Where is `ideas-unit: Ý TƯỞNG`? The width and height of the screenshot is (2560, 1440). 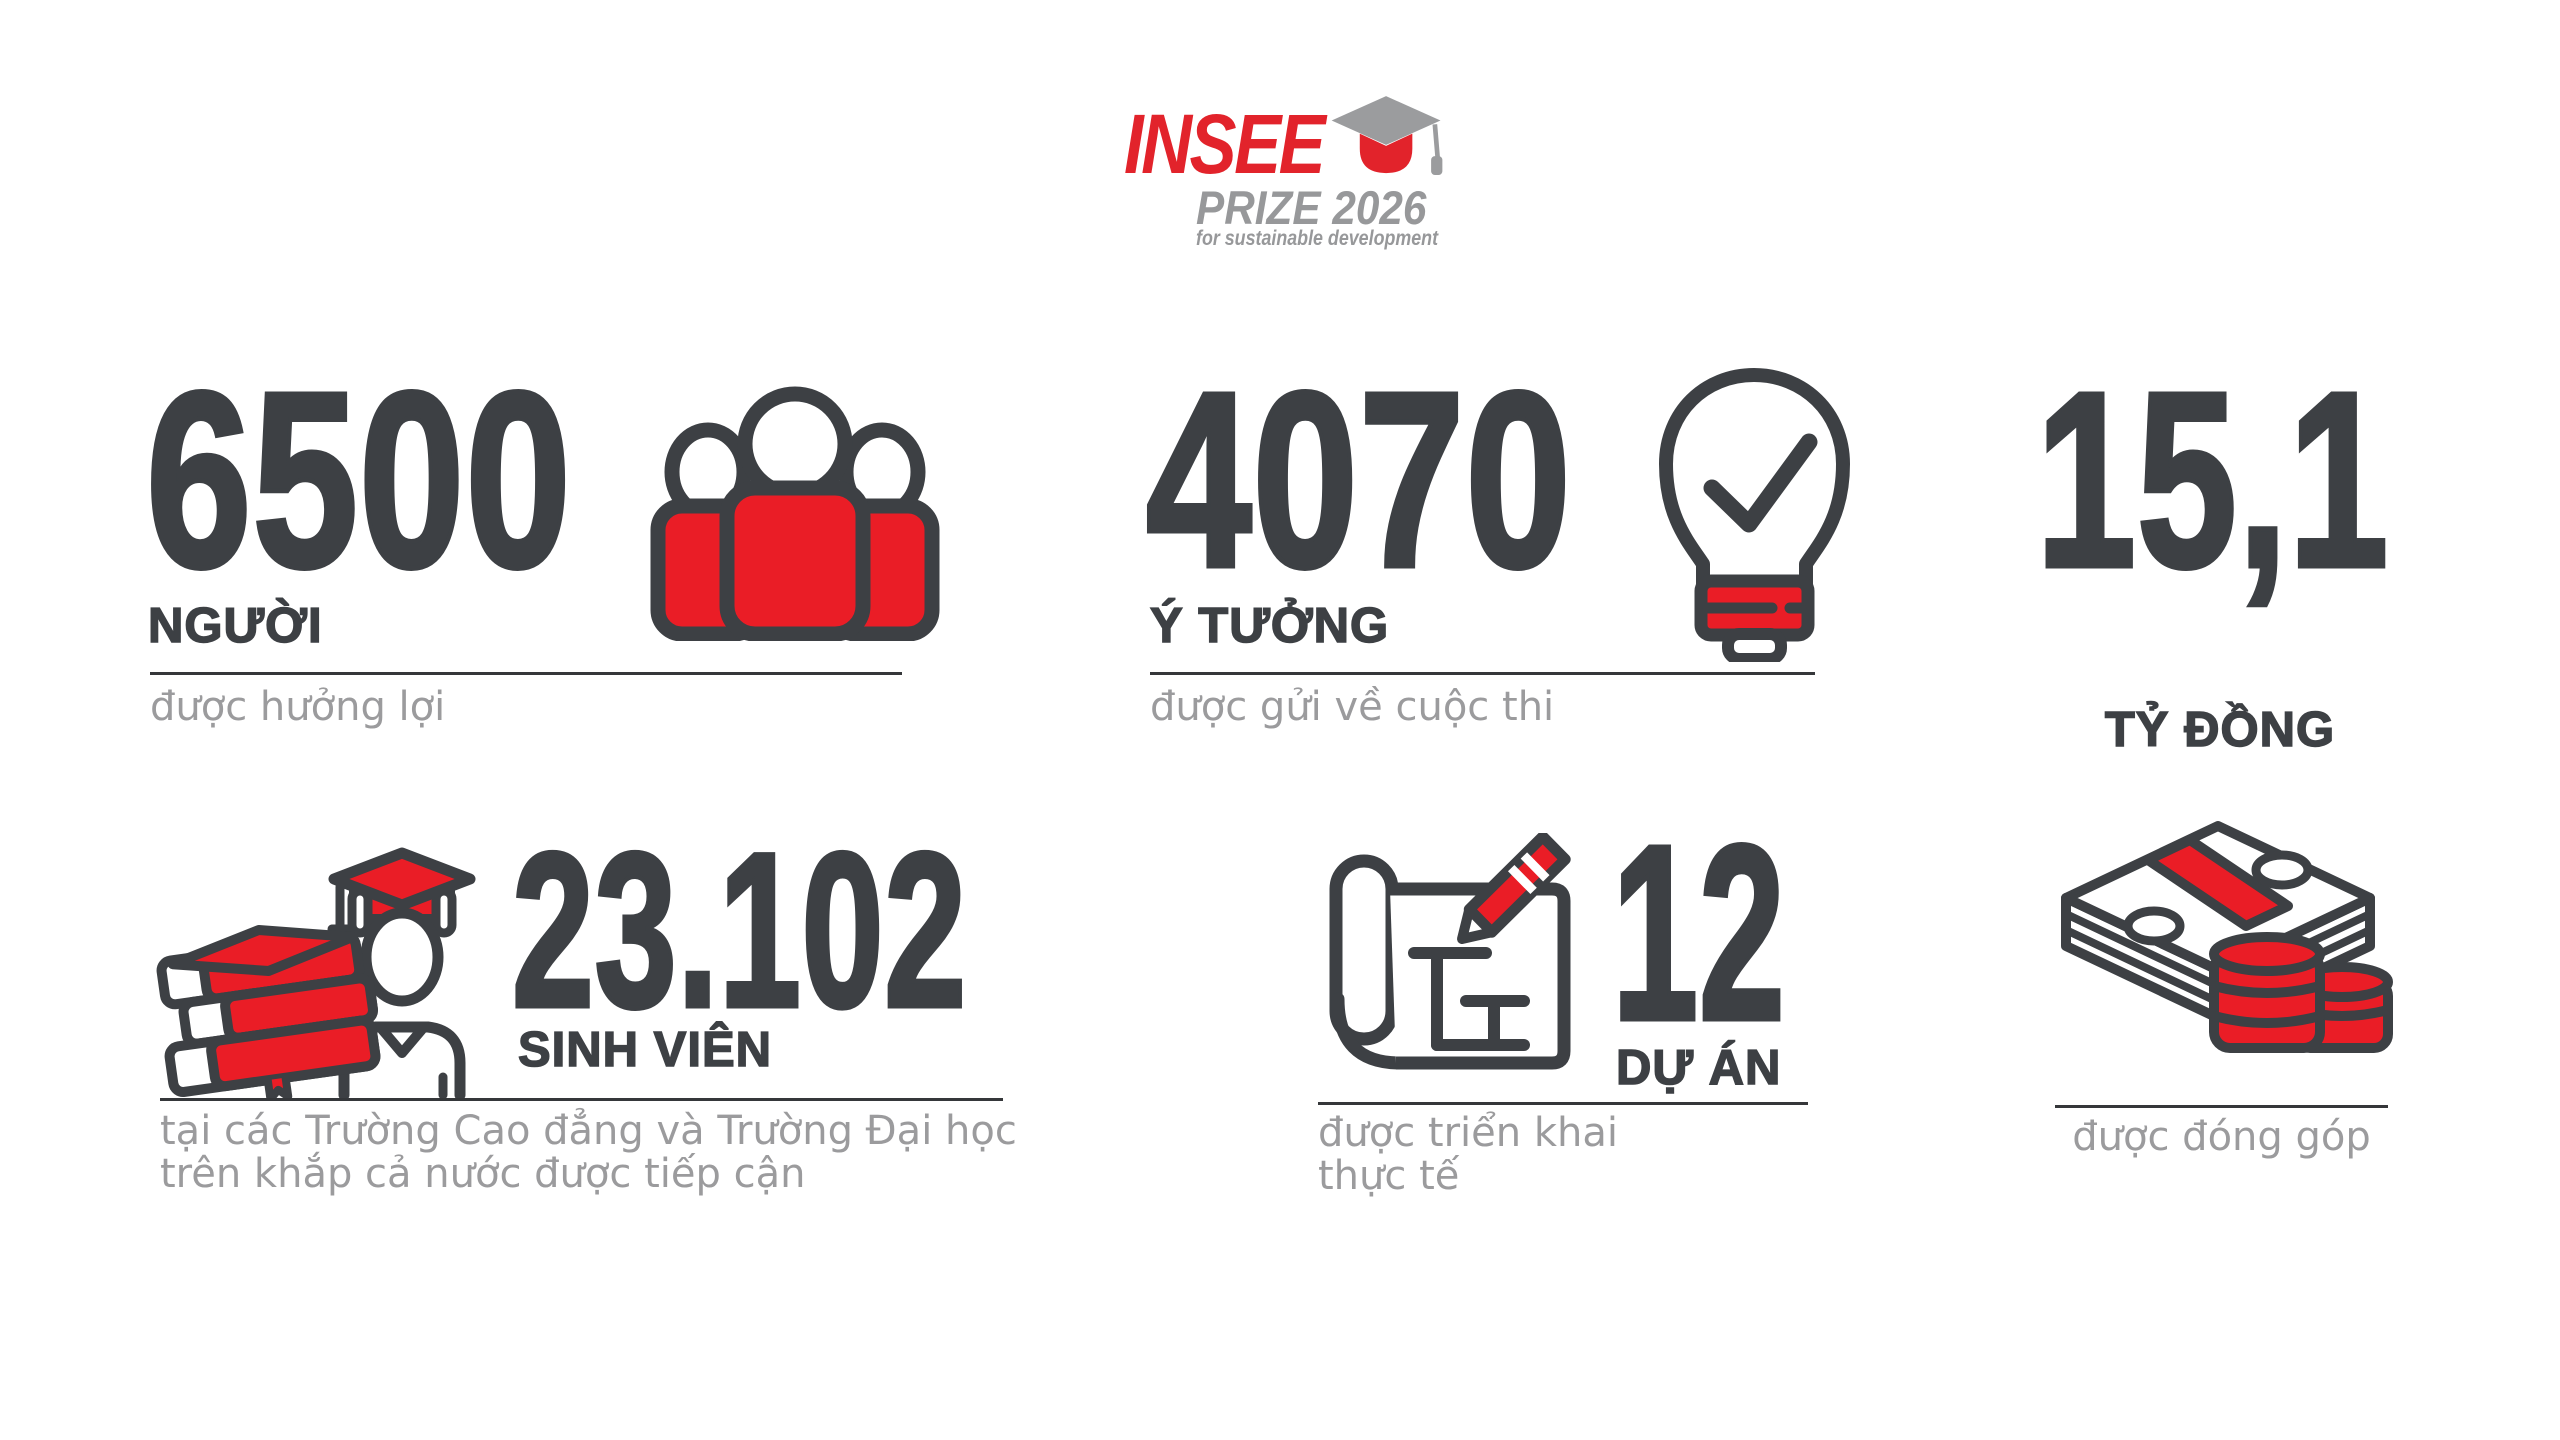 ideas-unit: Ý TƯỞNG is located at coordinates (1269, 626).